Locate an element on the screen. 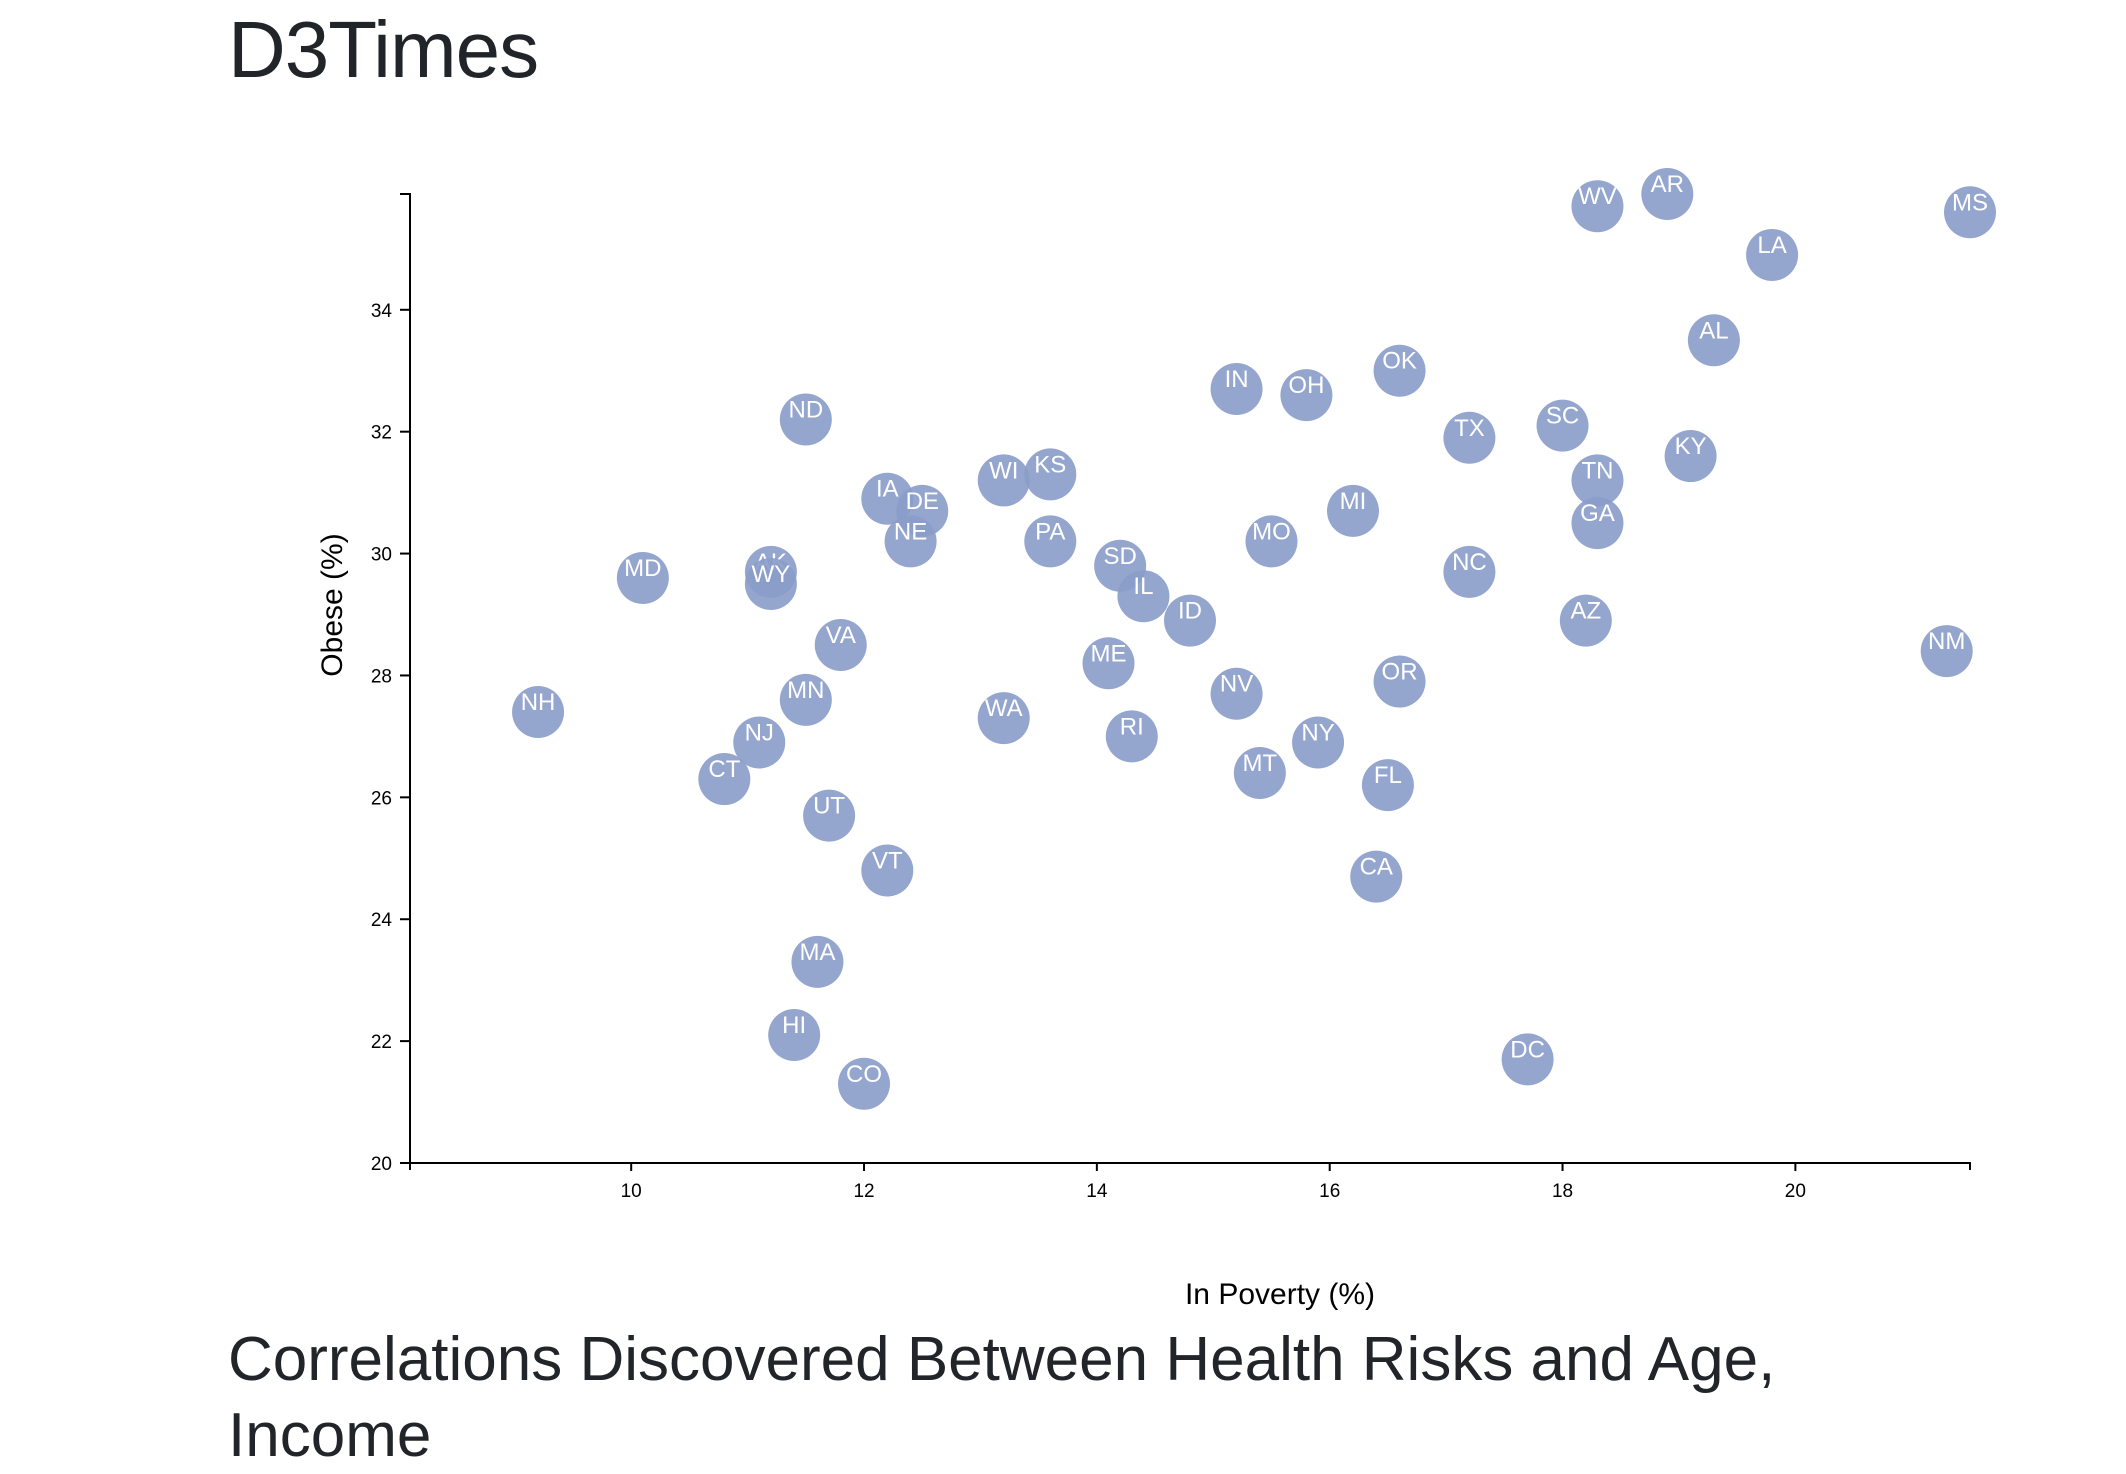 The width and height of the screenshot is (2126, 1474). data-point-oh: OH is located at coordinates (1306, 395).